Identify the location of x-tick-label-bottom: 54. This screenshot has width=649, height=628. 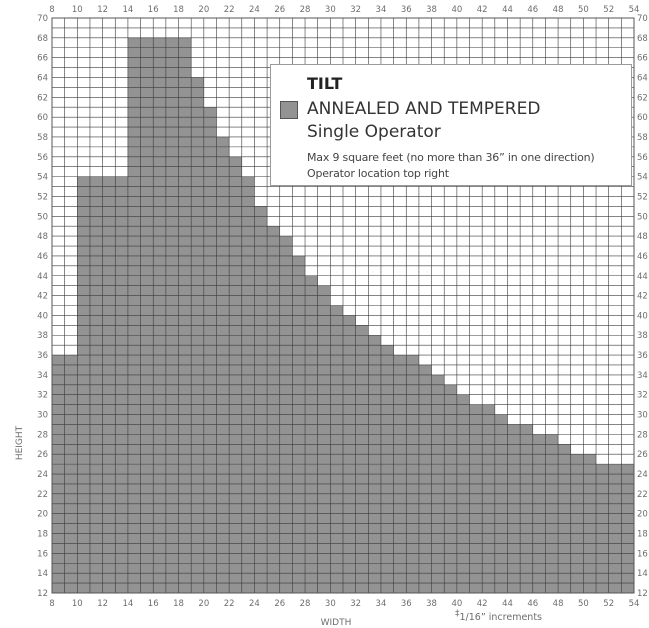
(634, 604).